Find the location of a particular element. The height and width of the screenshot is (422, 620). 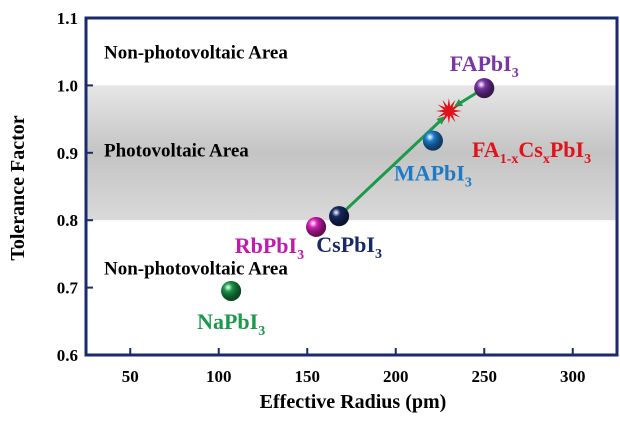

x-axis-ticks: 50 100 150 200 250 300 is located at coordinates (354, 367).